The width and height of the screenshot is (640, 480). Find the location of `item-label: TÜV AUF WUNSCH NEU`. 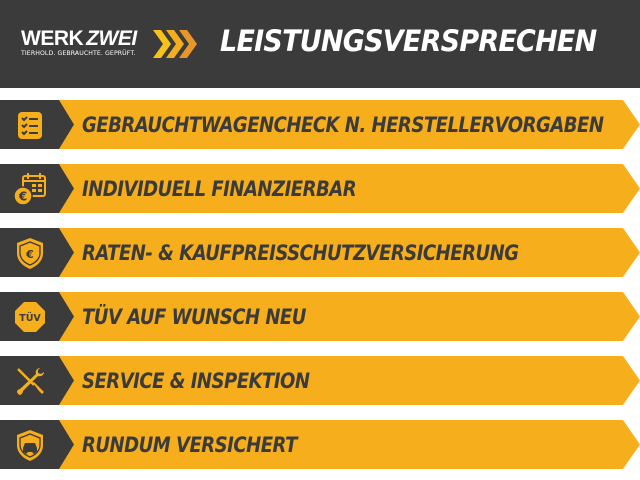

item-label: TÜV AUF WUNSCH NEU is located at coordinates (194, 317).